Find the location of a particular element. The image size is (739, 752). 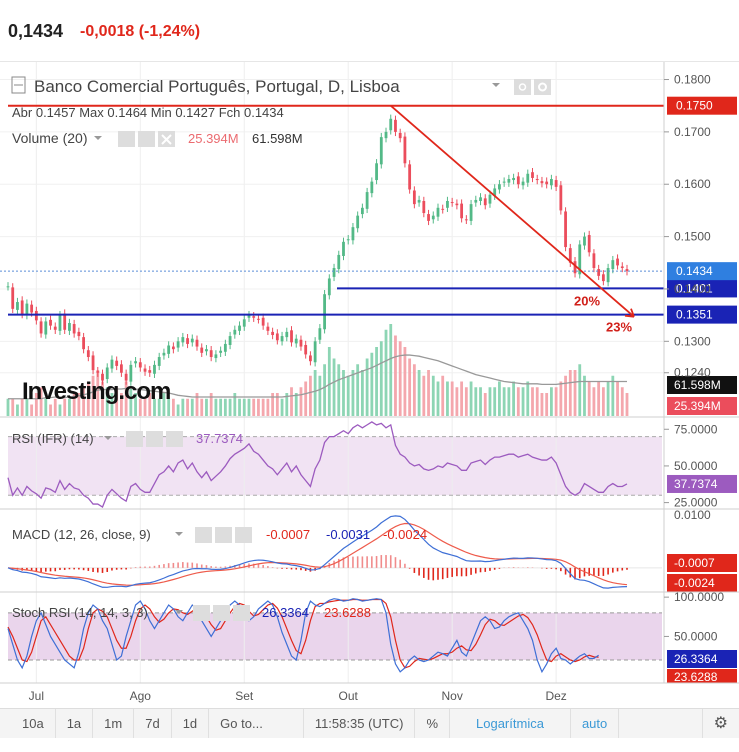

price-level-label: 0.1750 is located at coordinates (694, 106).